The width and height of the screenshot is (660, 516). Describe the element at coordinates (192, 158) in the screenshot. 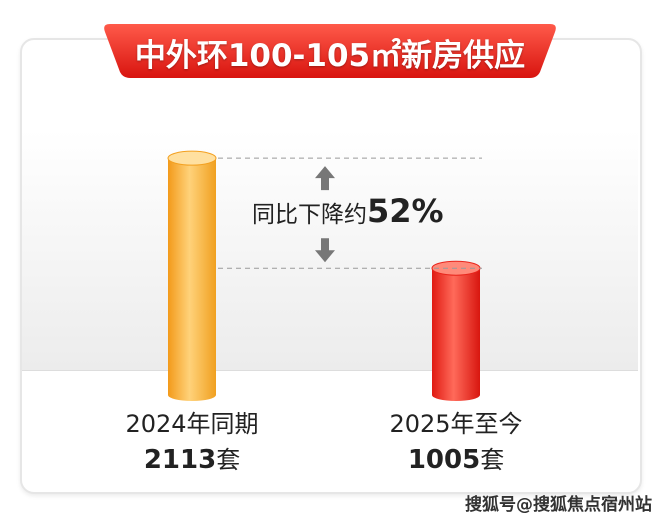

I see `bar-top` at that location.